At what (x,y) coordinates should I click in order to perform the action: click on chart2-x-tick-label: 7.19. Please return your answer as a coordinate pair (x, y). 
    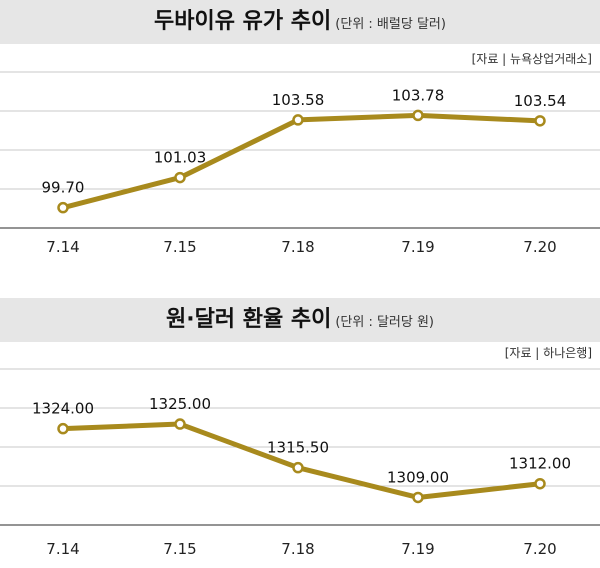
    Looking at the image, I should click on (417, 549).